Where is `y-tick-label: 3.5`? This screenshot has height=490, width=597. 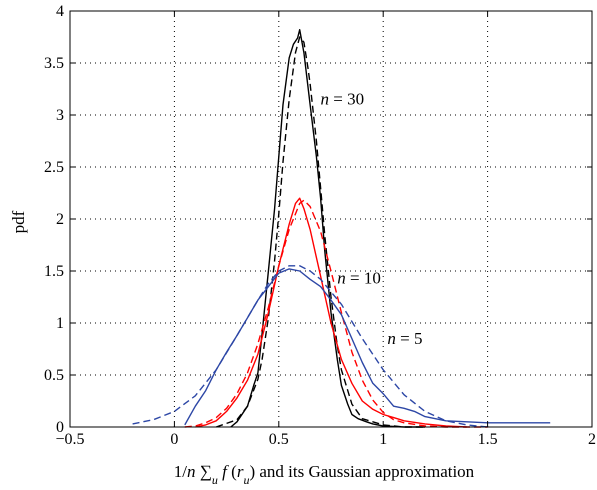
y-tick-label: 3.5 is located at coordinates (54, 63).